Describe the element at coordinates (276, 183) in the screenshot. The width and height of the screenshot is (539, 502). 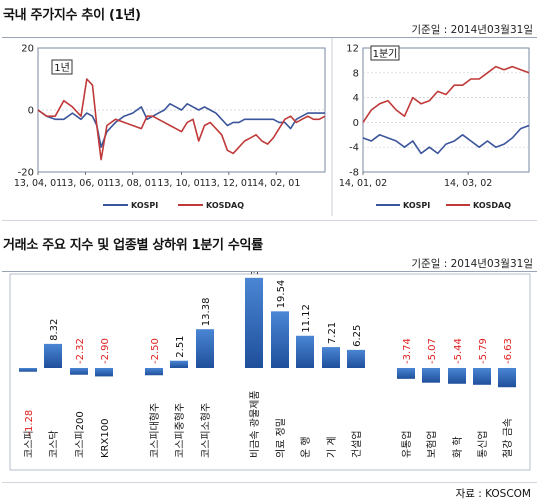
I see `x-tick-label: 14, 02, 01` at that location.